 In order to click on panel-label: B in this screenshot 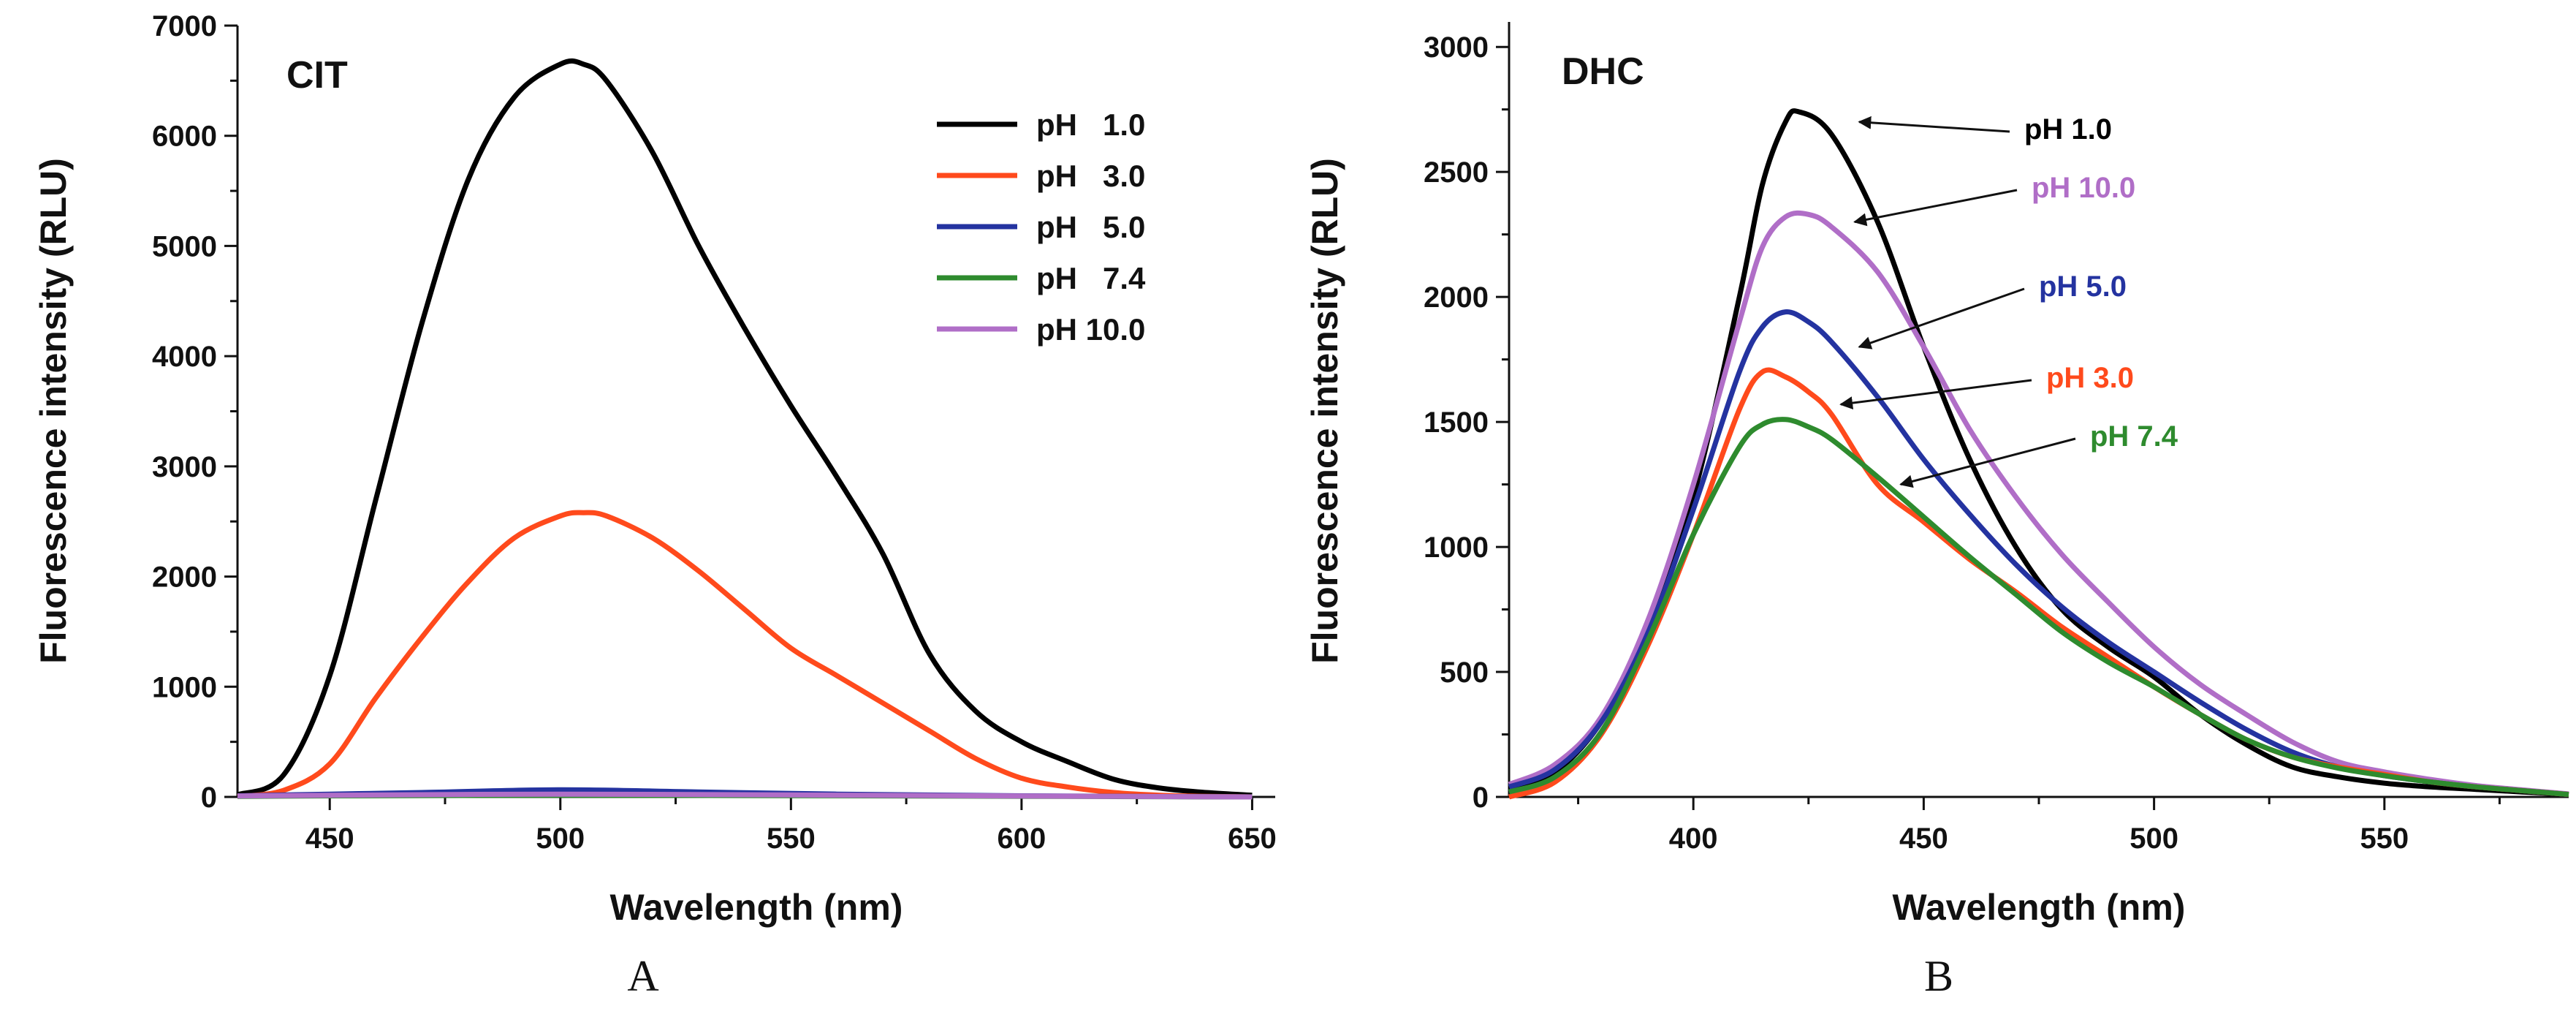, I will do `click(1938, 976)`.